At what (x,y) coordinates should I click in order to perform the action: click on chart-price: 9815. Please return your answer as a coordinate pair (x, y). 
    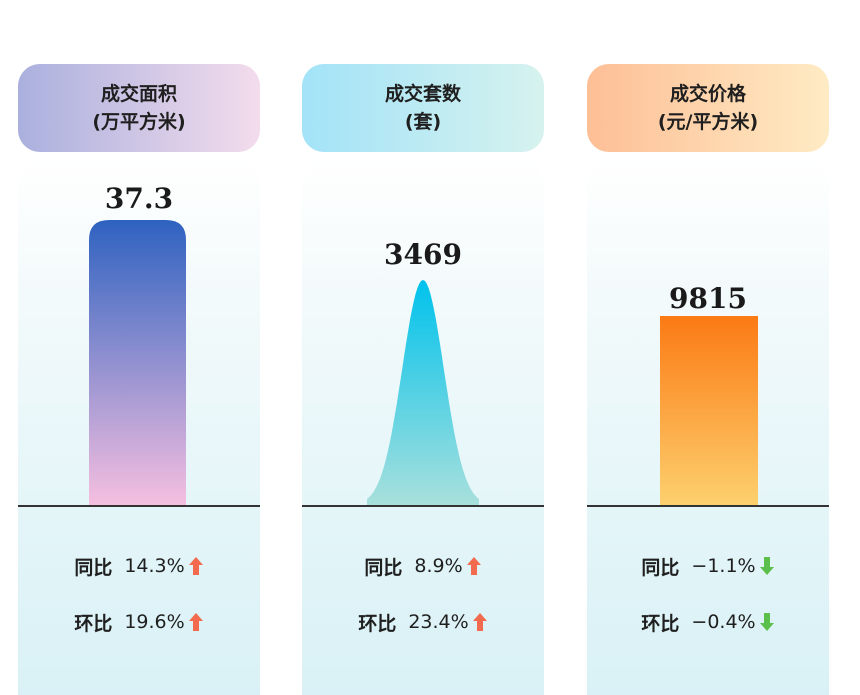
    Looking at the image, I should click on (709, 393).